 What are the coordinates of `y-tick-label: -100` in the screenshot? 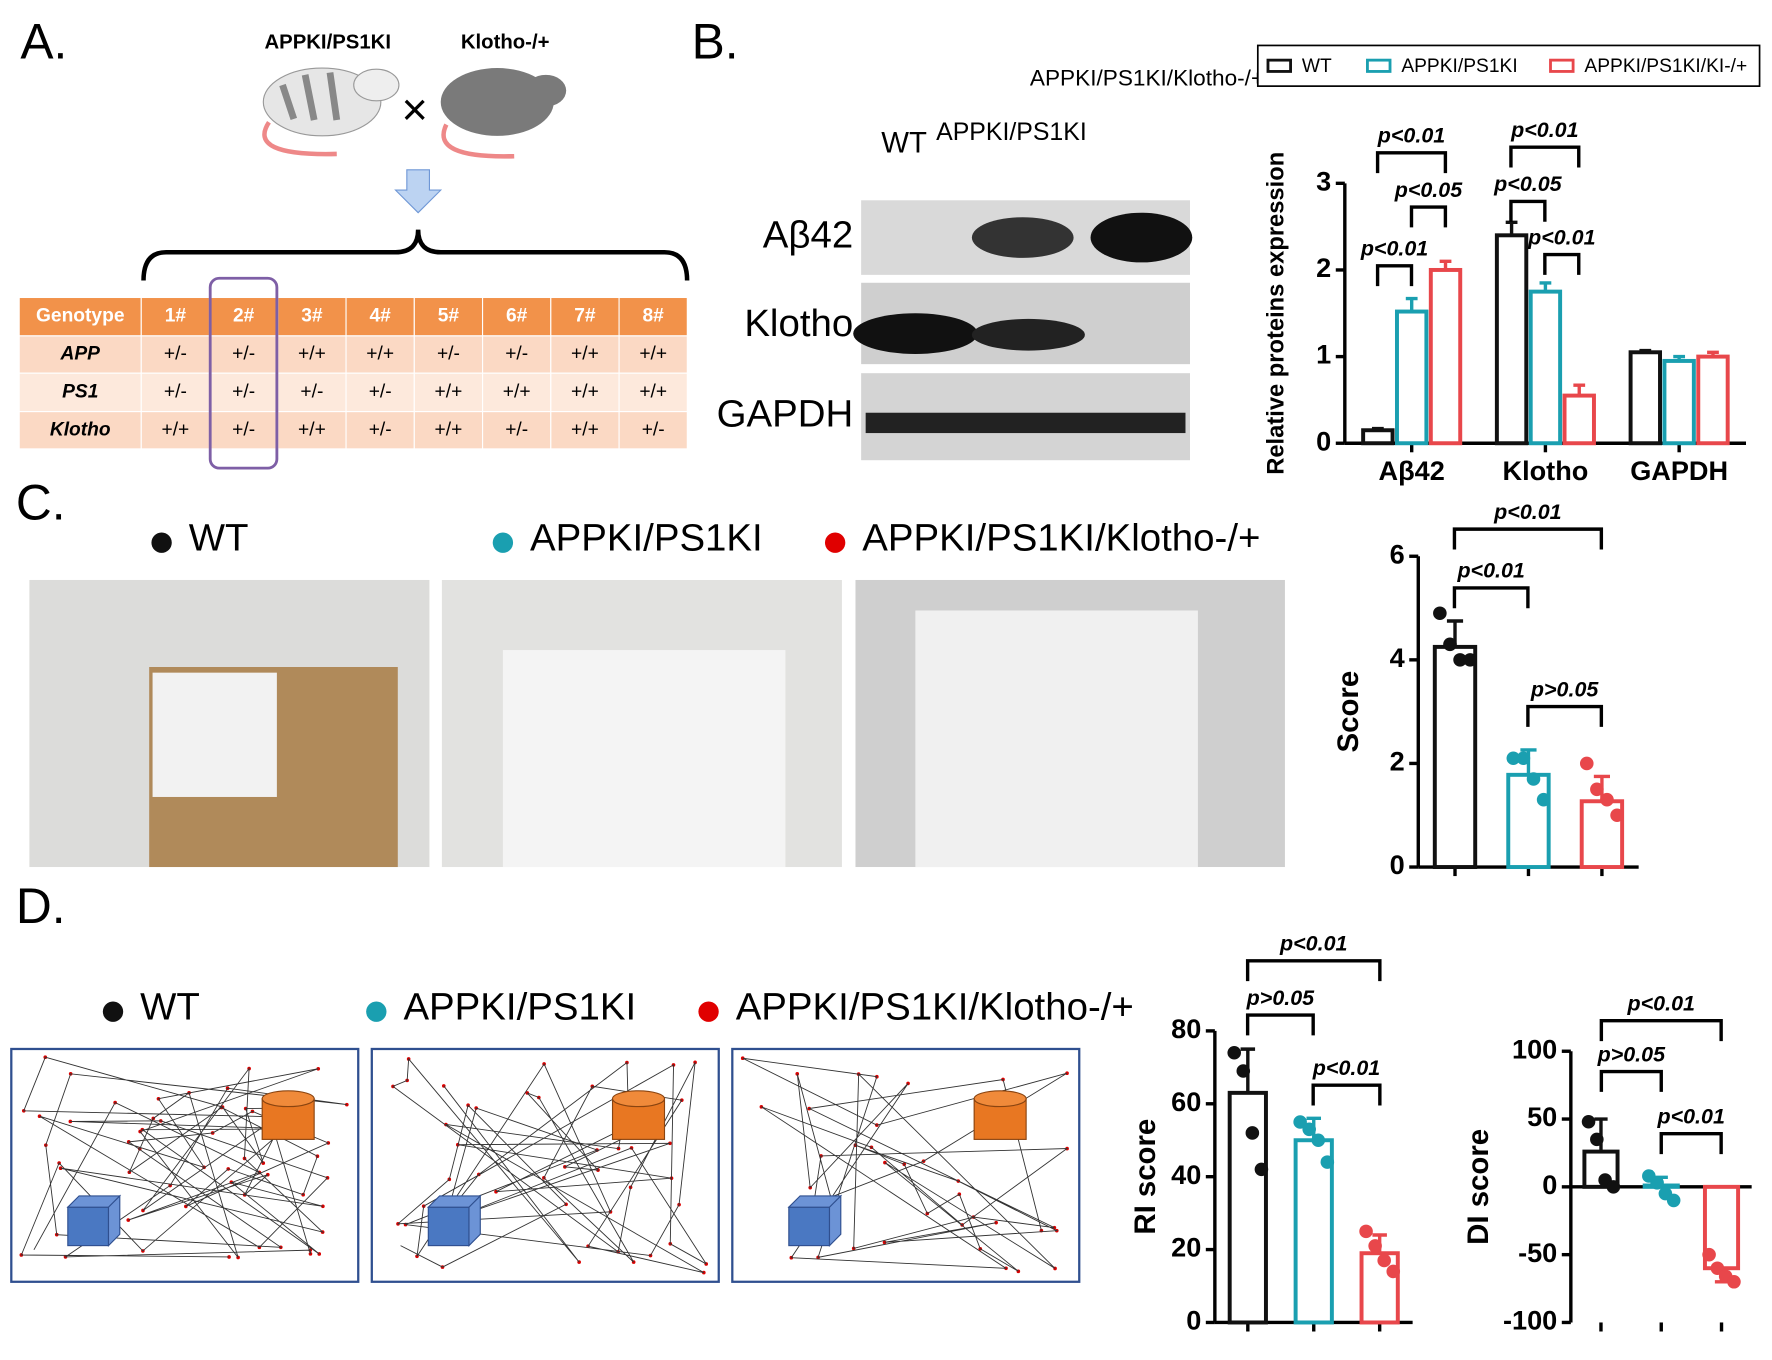 It's located at (1530, 1320).